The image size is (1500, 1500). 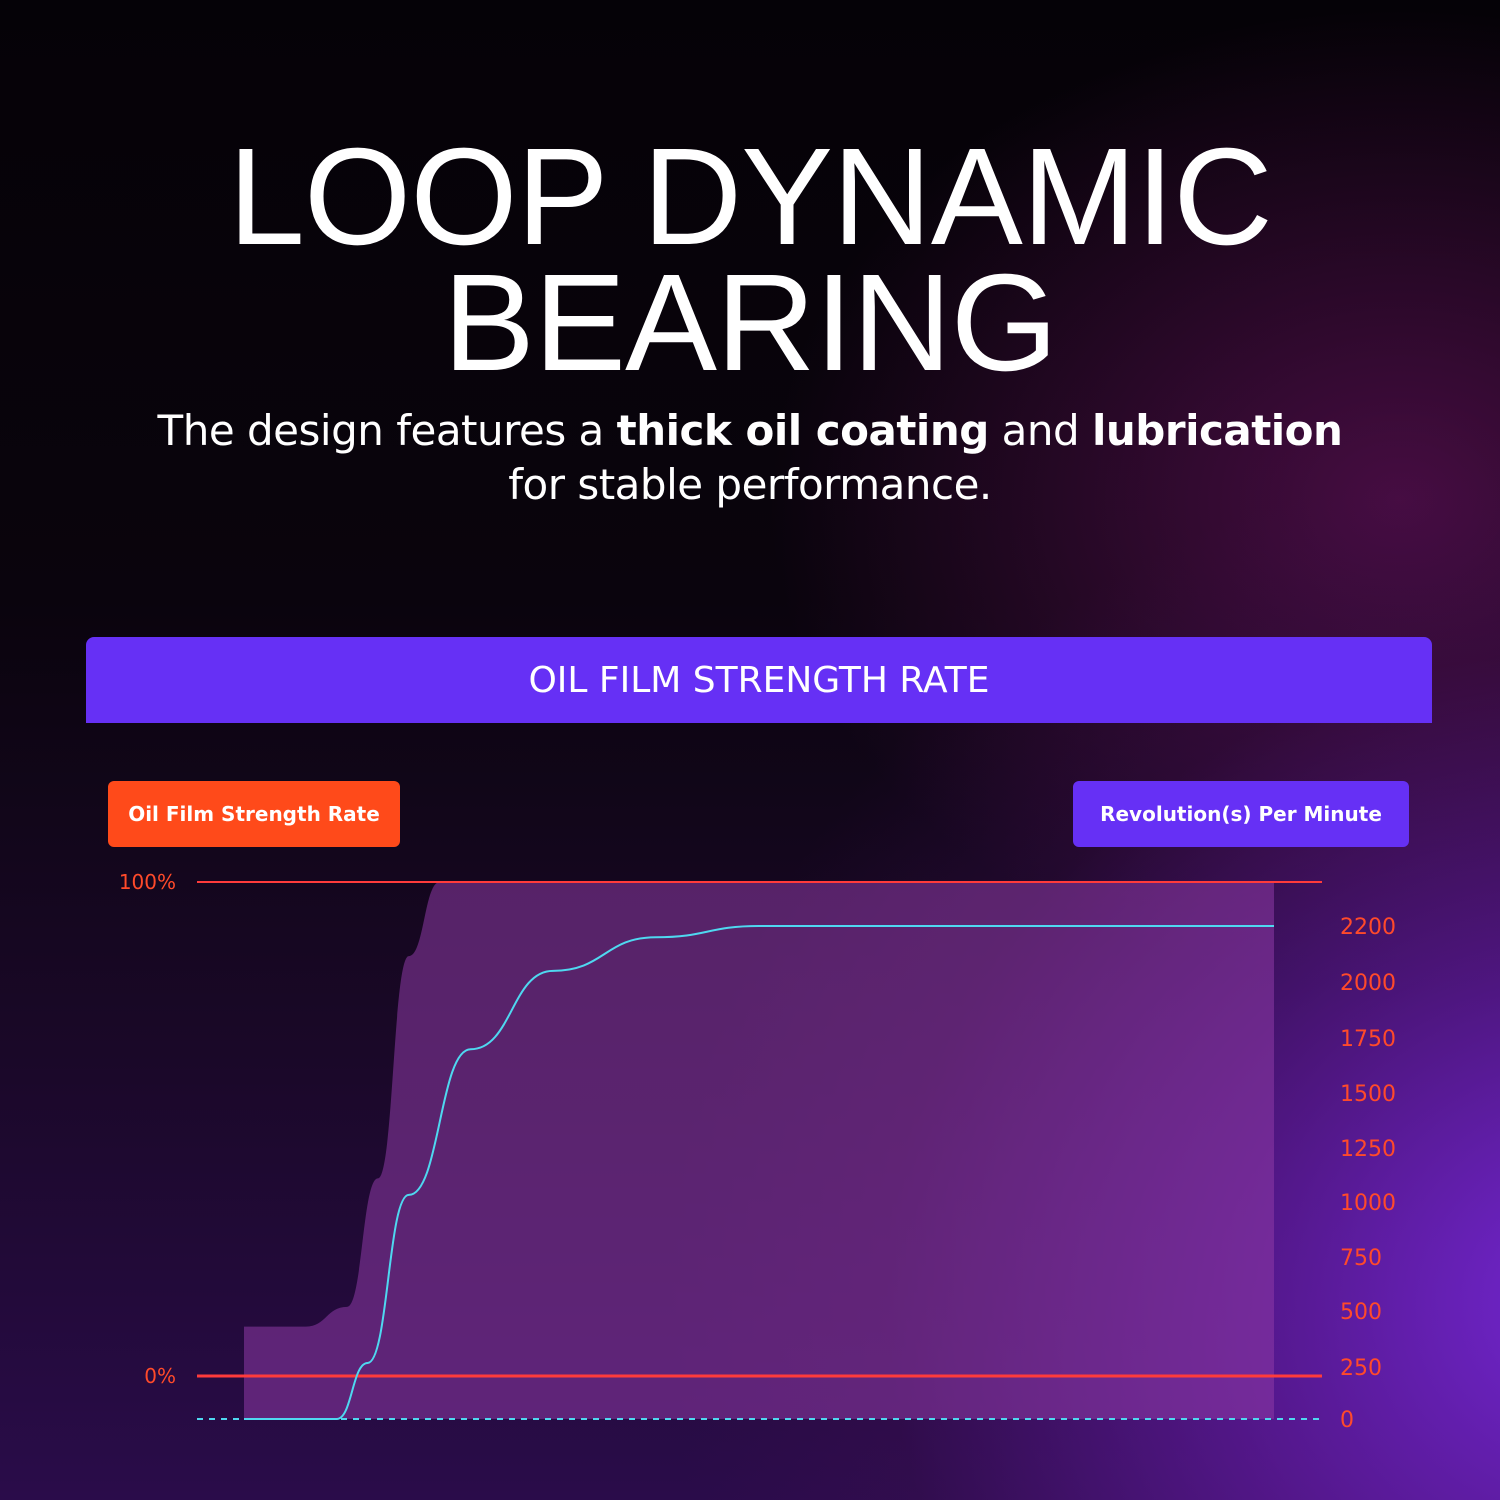 What do you see at coordinates (1368, 983) in the screenshot?
I see `right-tick-label: 2000` at bounding box center [1368, 983].